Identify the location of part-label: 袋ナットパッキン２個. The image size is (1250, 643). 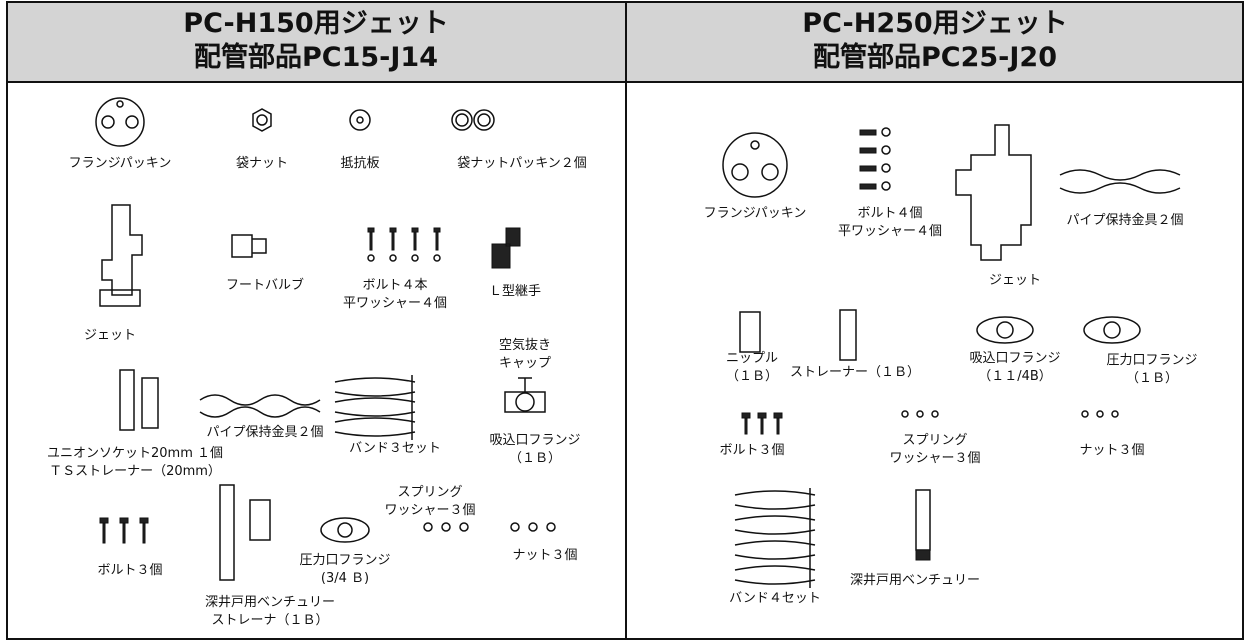
(522, 163).